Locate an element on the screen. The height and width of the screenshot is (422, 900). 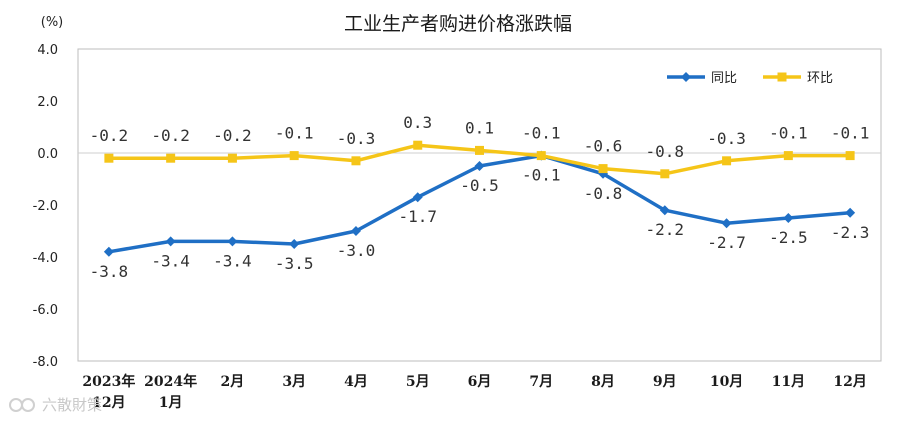
x-tick-label: 5月 is located at coordinates (418, 382).